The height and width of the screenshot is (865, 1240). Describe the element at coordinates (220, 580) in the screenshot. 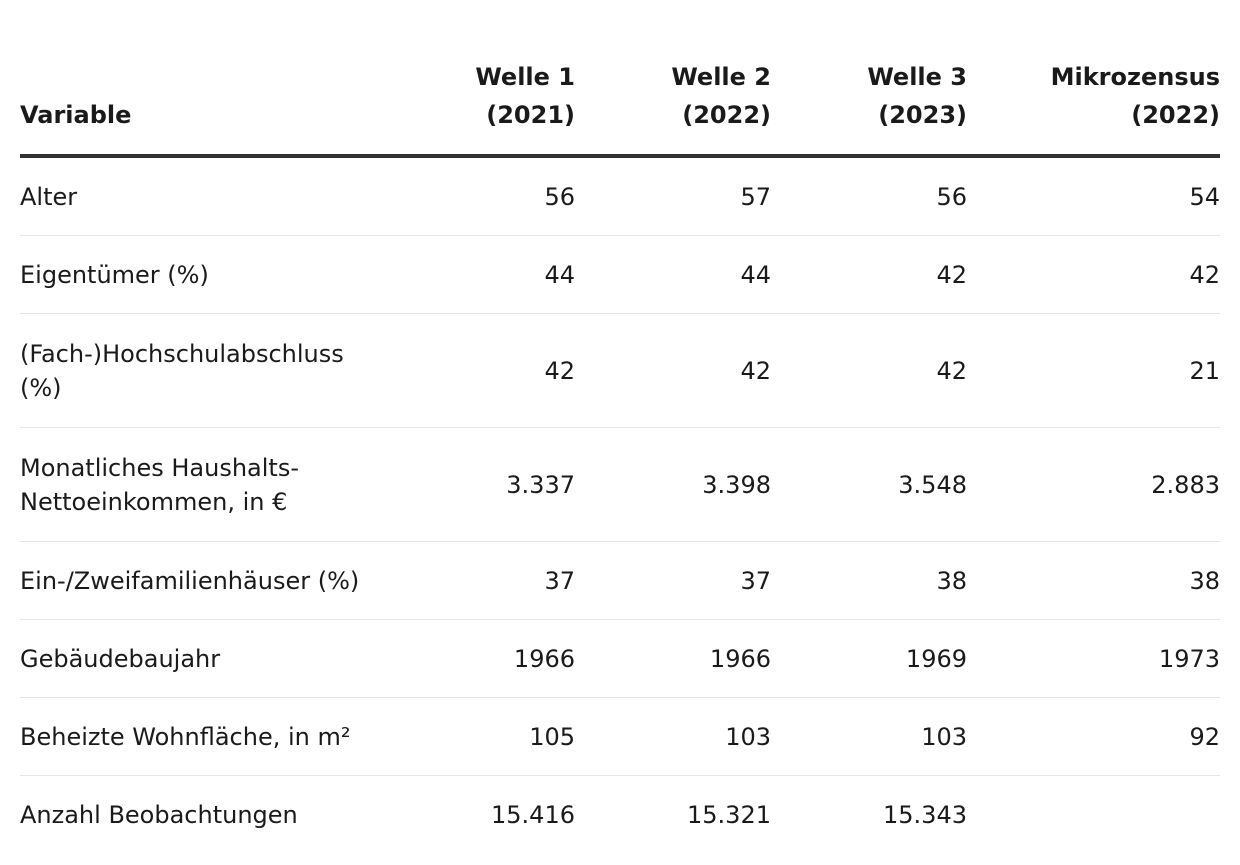

I see `row-label: Ein-/Zweifamilienhäuser (%)` at that location.